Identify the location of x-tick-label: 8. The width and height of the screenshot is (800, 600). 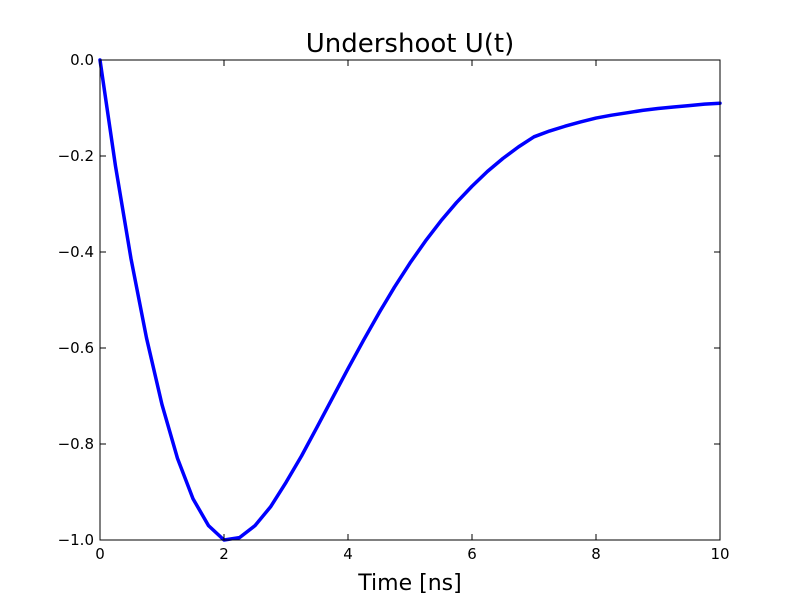
(596, 554).